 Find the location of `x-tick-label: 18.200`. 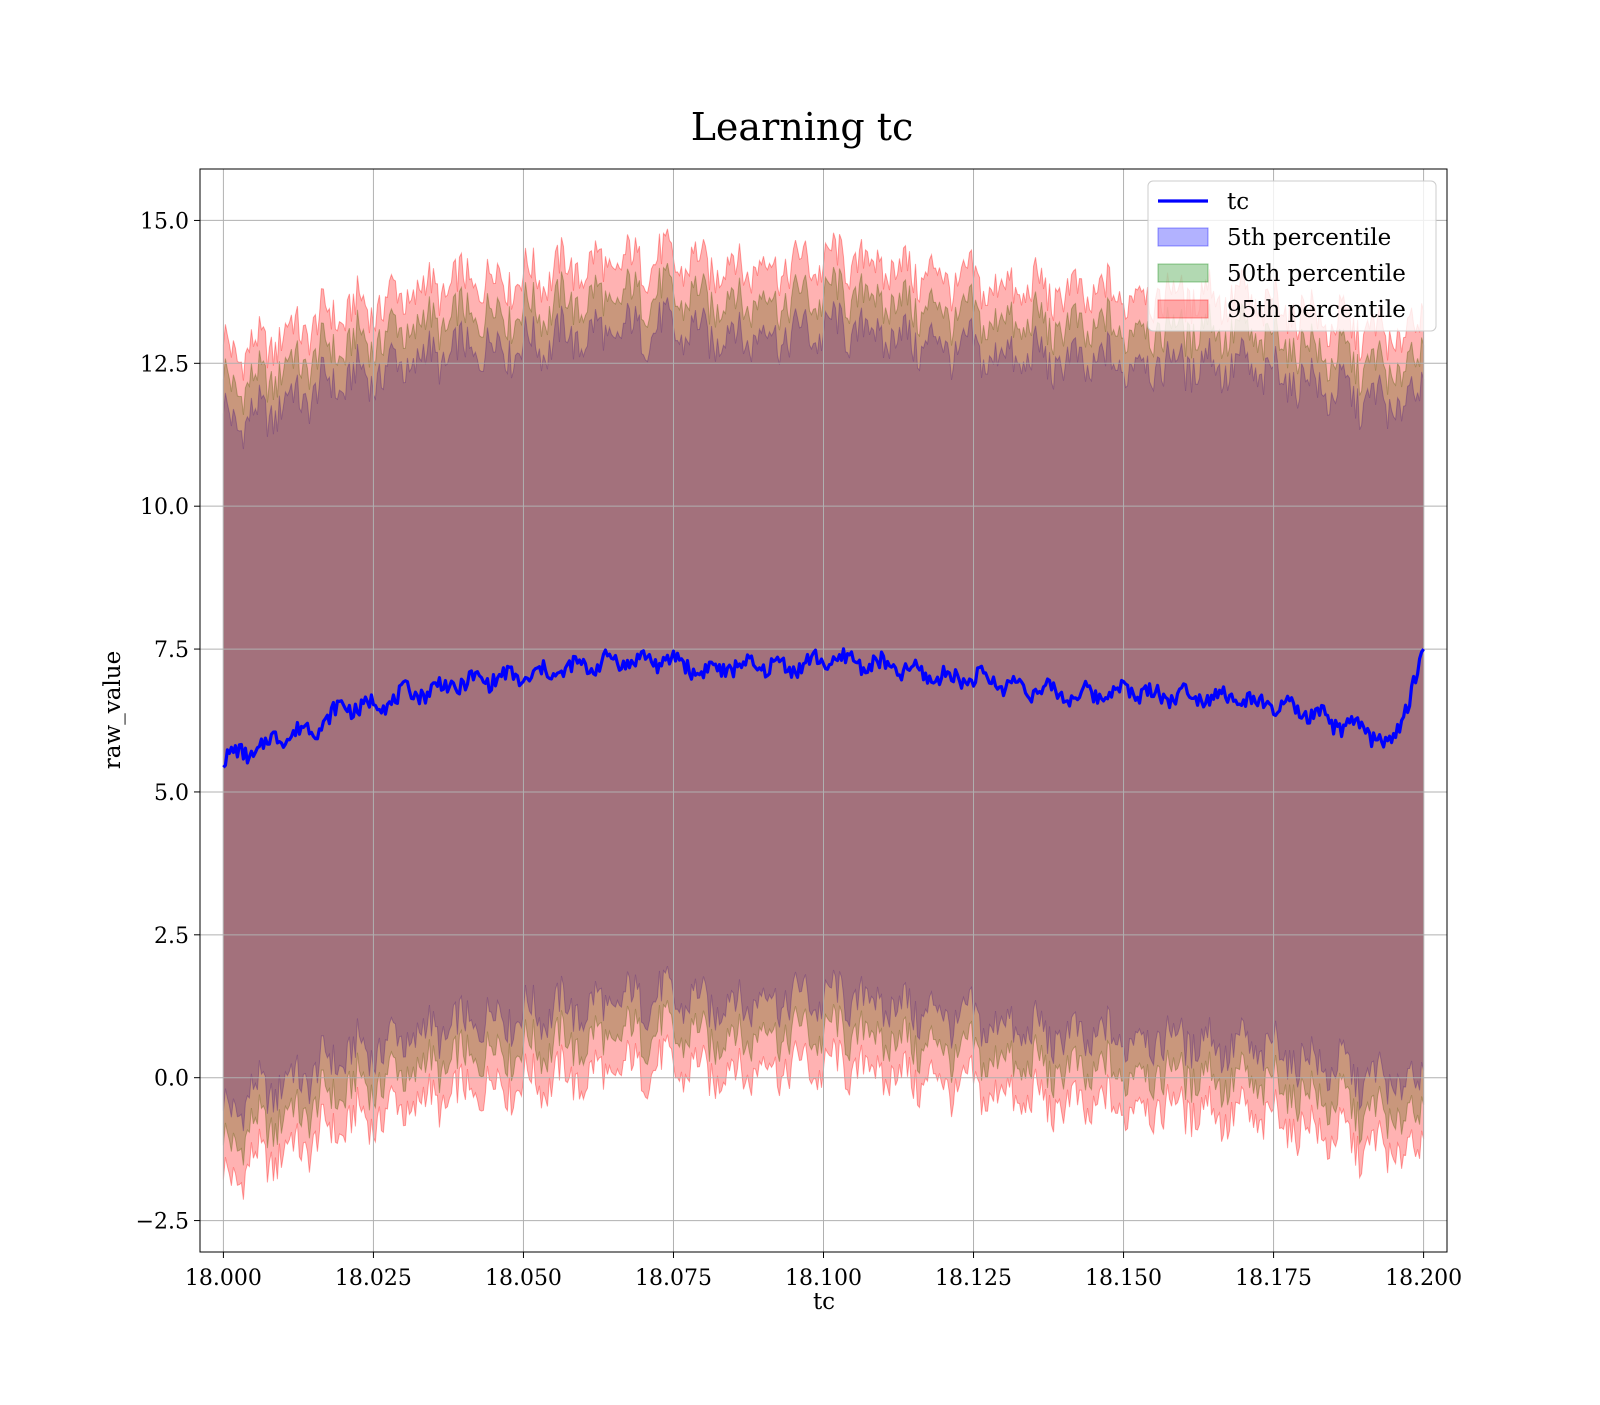

x-tick-label: 18.200 is located at coordinates (1423, 1278).